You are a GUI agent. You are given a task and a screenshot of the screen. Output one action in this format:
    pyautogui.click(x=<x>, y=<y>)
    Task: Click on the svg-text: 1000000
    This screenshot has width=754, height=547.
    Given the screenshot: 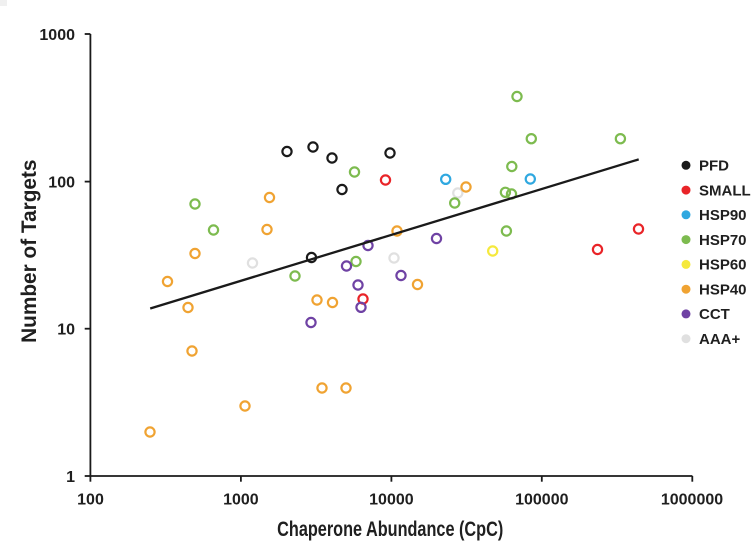 What is the action you would take?
    pyautogui.click(x=692, y=500)
    